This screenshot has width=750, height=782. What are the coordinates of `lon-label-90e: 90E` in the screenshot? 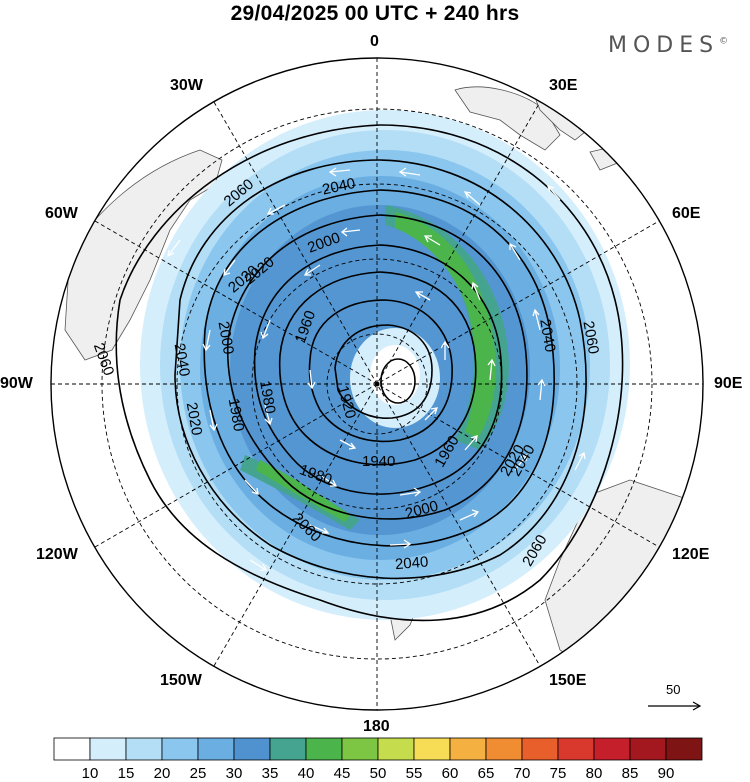 It's located at (728, 383).